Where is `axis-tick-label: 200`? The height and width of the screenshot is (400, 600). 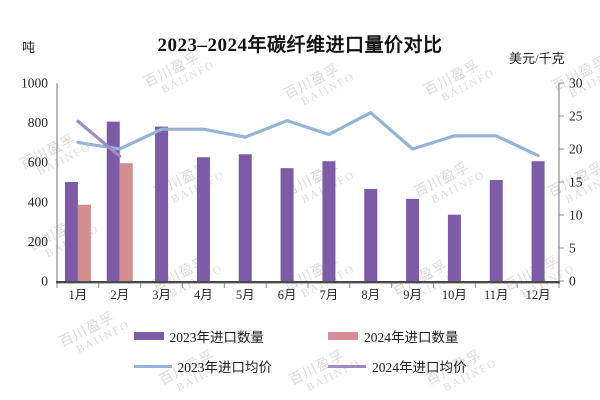 axis-tick-label: 200 is located at coordinates (38, 241).